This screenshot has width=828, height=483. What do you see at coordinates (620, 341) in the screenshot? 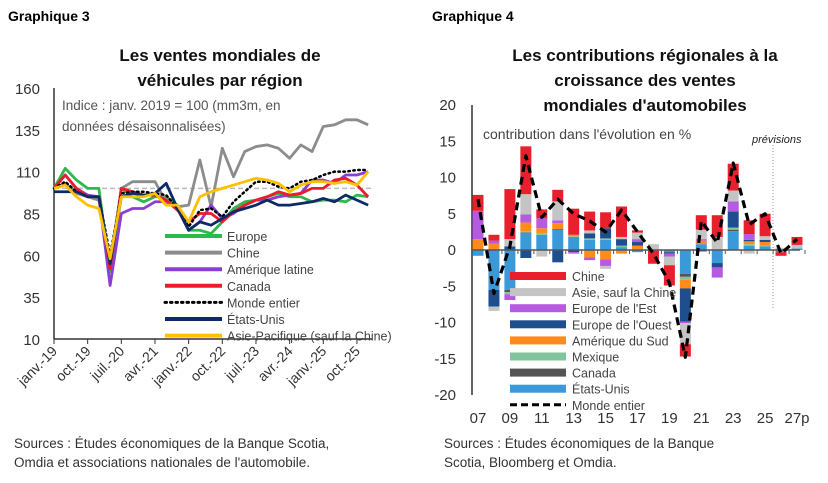
I see `legend-label: Amérique du Sud` at bounding box center [620, 341].